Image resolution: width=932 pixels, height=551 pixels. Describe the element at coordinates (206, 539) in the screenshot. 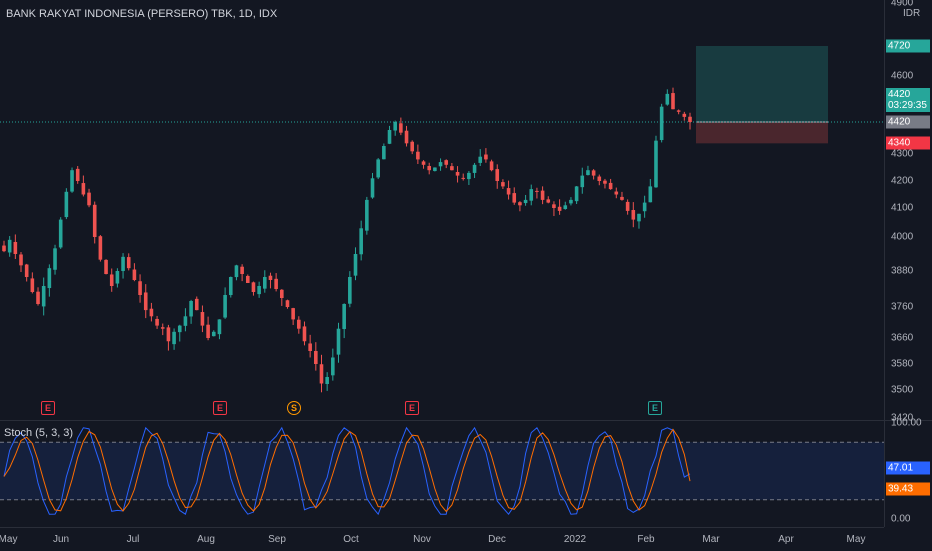

I see `time-tick-aug: Aug` at that location.